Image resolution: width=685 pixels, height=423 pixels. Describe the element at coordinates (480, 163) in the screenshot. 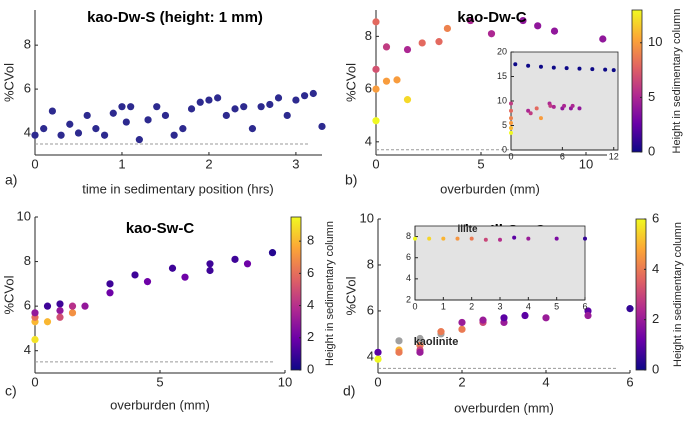

I see `x-tick-label: 5` at that location.